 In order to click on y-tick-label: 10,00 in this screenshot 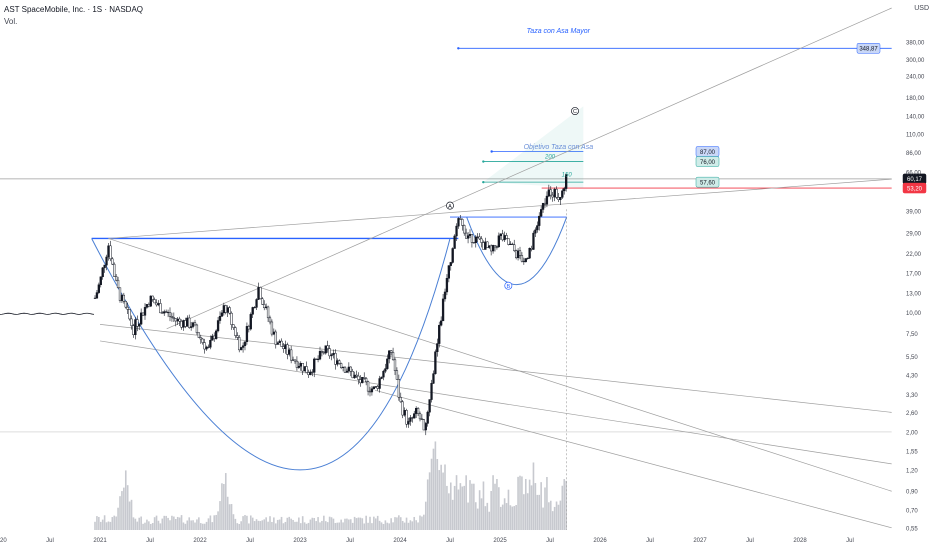, I will do `click(914, 314)`.